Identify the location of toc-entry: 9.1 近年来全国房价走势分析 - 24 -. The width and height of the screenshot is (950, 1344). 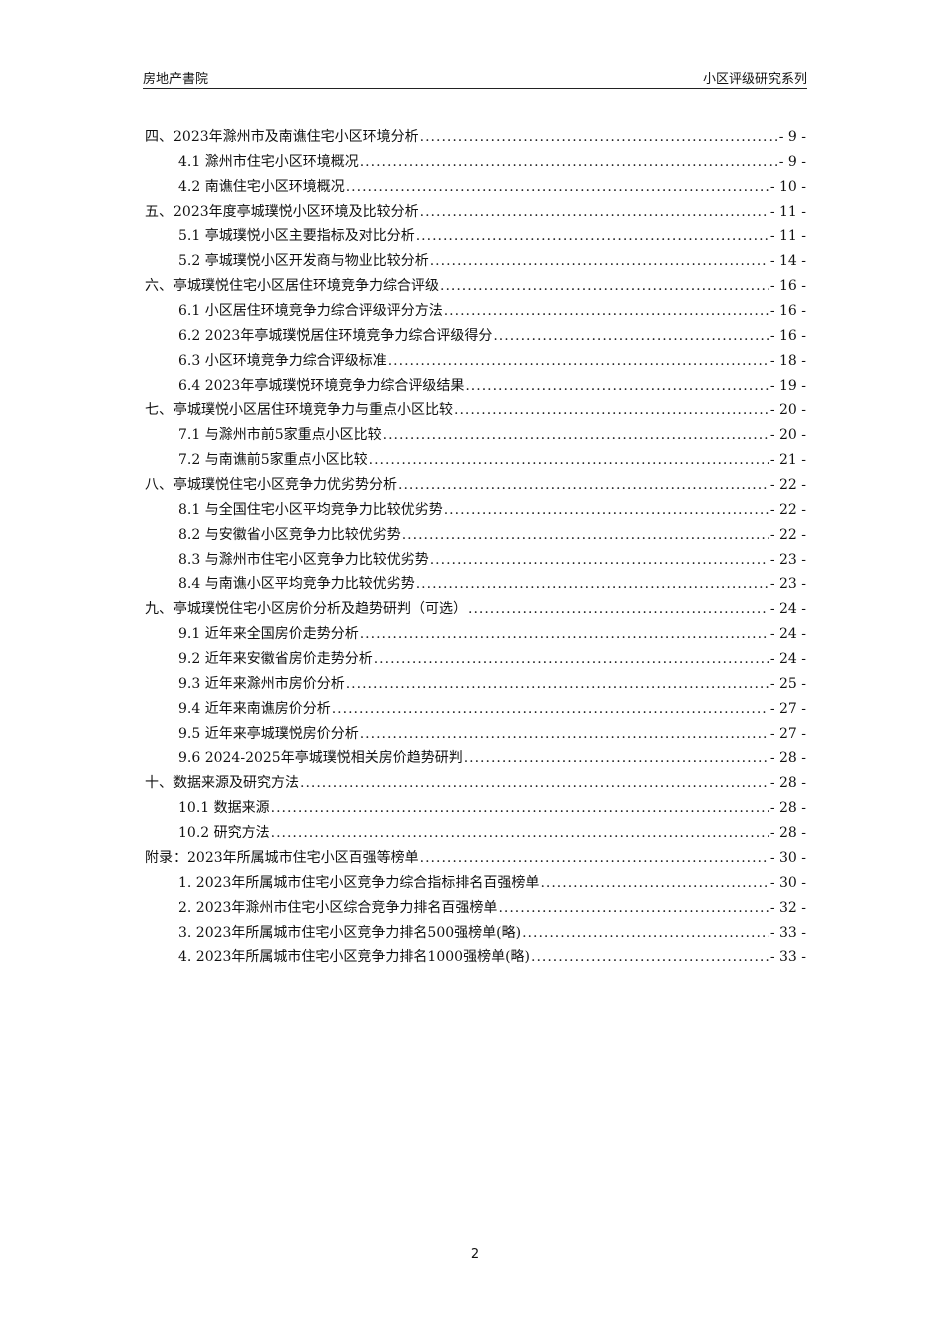
(475, 635).